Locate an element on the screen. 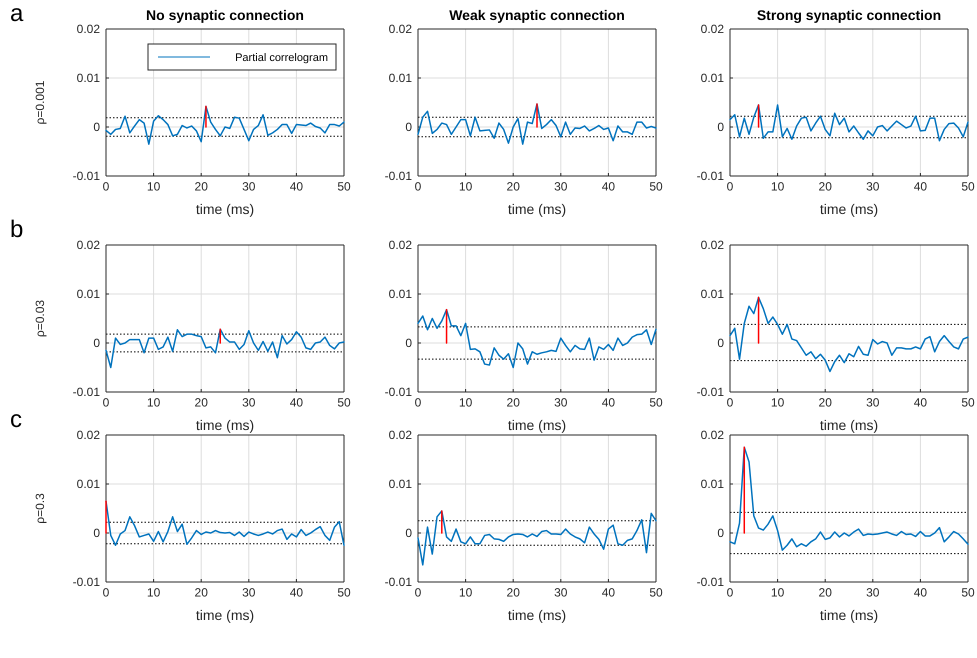 This screenshot has width=977, height=658. chart-title: Strong synaptic connection is located at coordinates (849, 15).